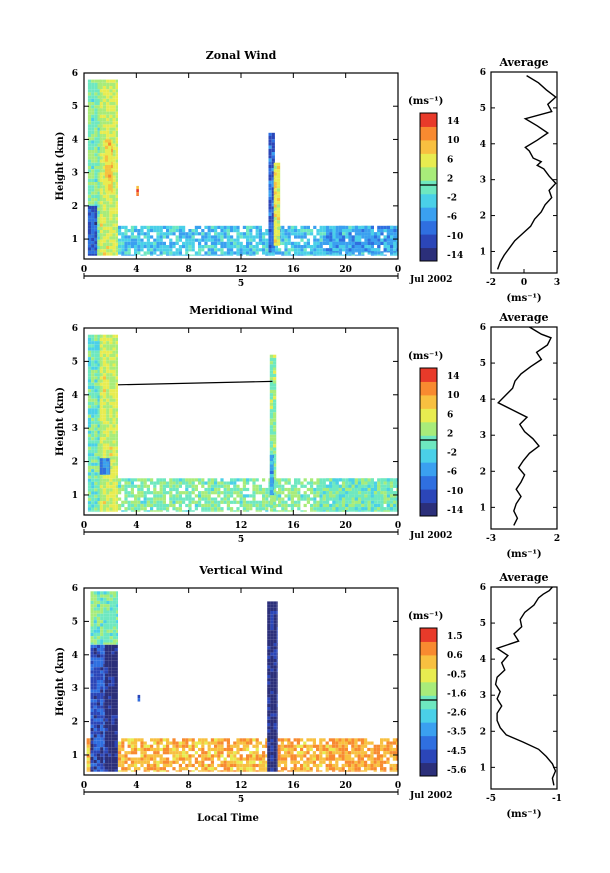 The width and height of the screenshot is (610, 873). Describe the element at coordinates (75, 107) in the screenshot. I see `y-tick-label: 5` at that location.